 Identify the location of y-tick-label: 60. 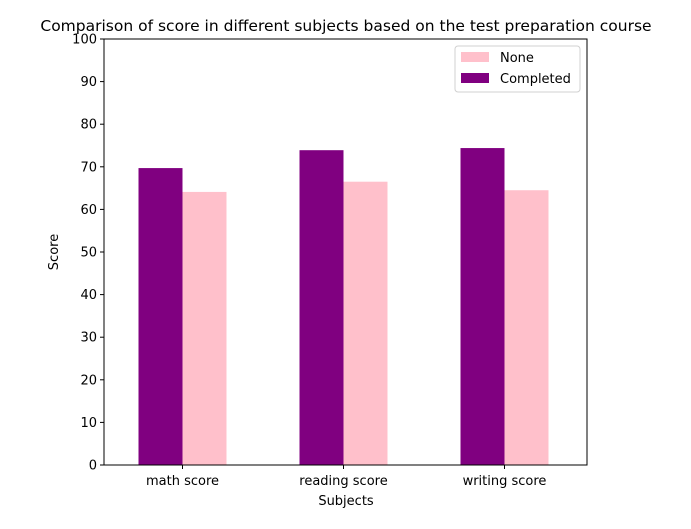
(88, 210).